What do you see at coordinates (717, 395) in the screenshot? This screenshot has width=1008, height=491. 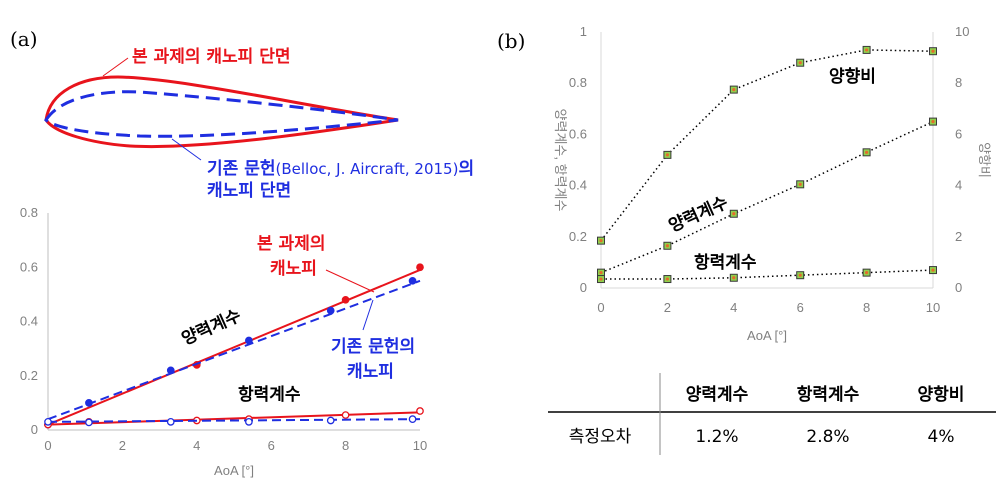 I see `table-header-lift: 양력계수` at bounding box center [717, 395].